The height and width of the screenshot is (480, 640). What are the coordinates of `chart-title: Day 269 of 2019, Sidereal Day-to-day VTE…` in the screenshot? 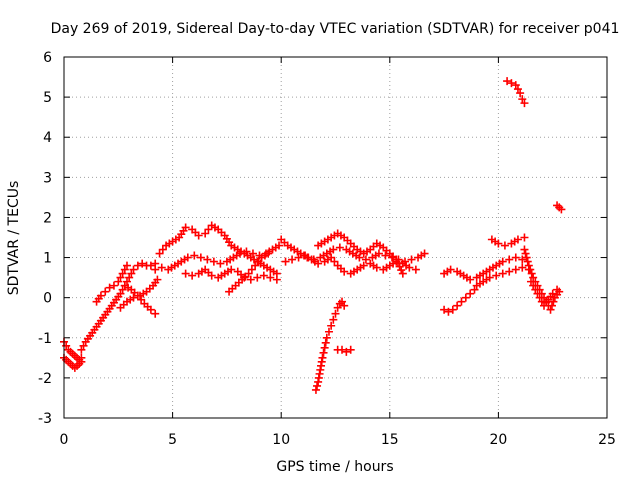 It's located at (335, 29).